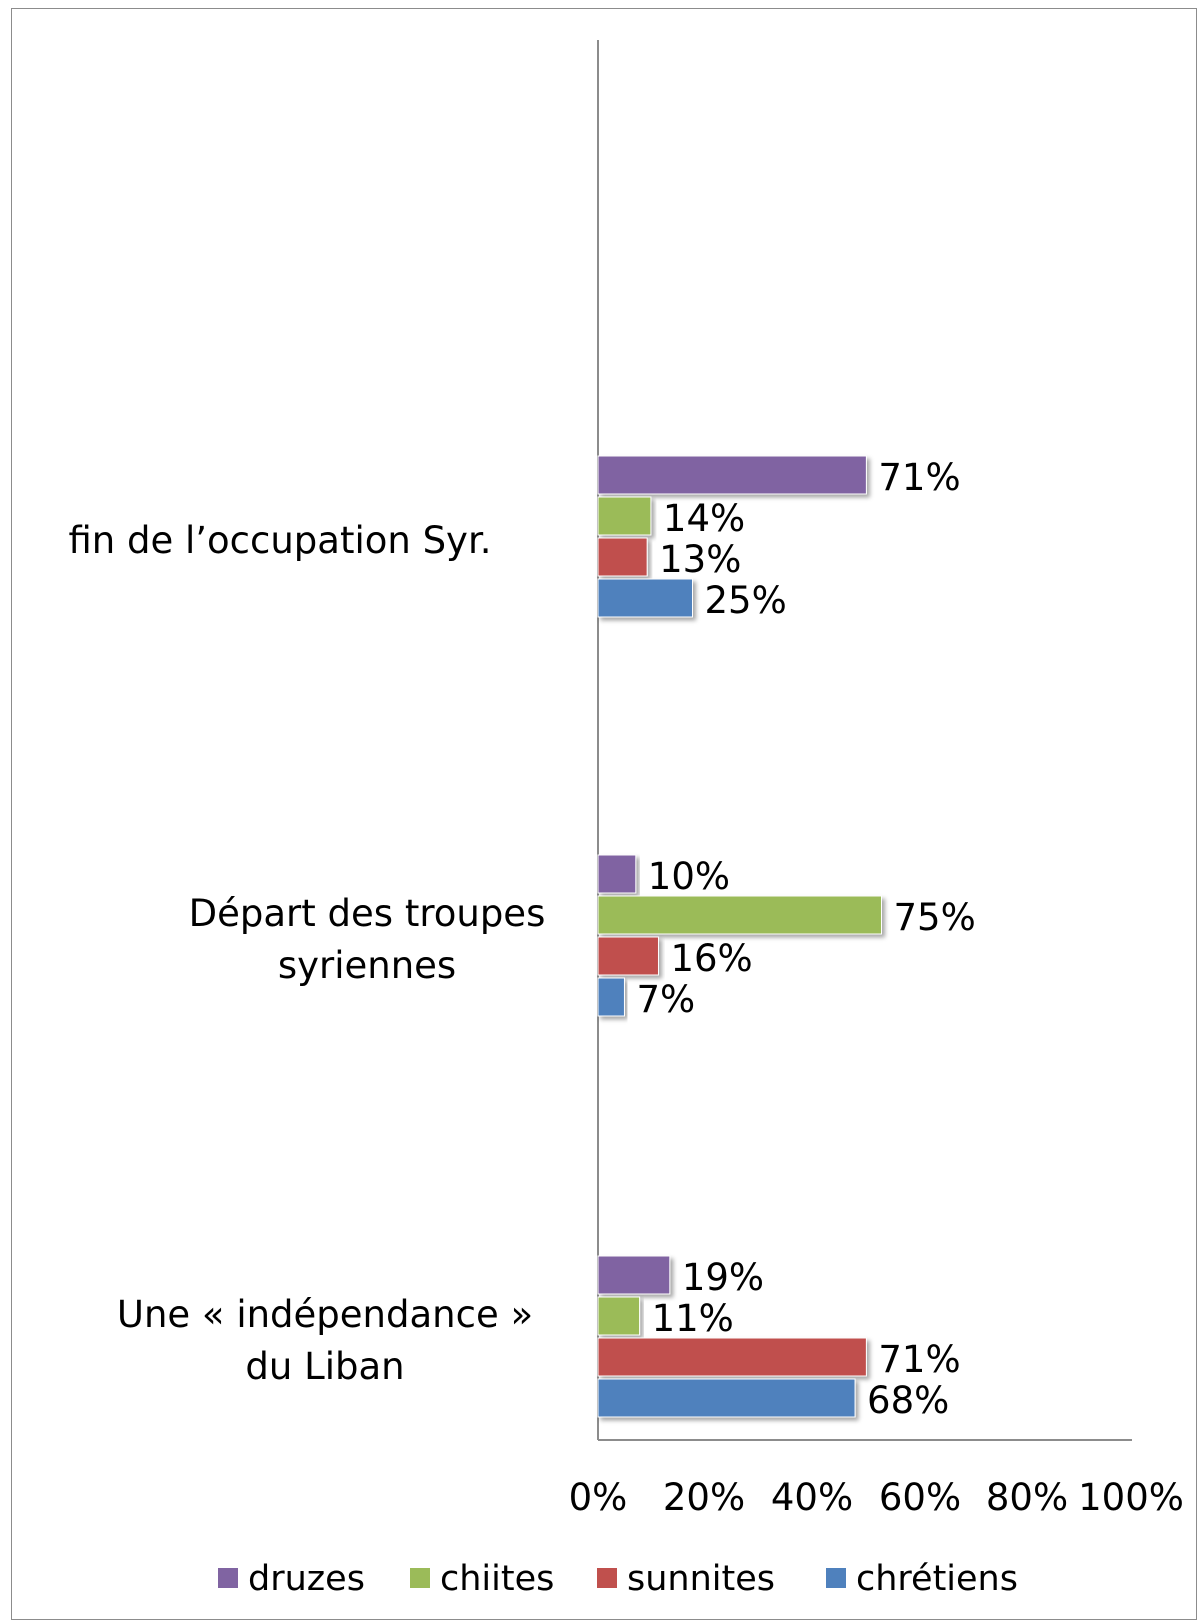  I want to click on legend-label-chrétiens: chrétiens, so click(937, 1579).